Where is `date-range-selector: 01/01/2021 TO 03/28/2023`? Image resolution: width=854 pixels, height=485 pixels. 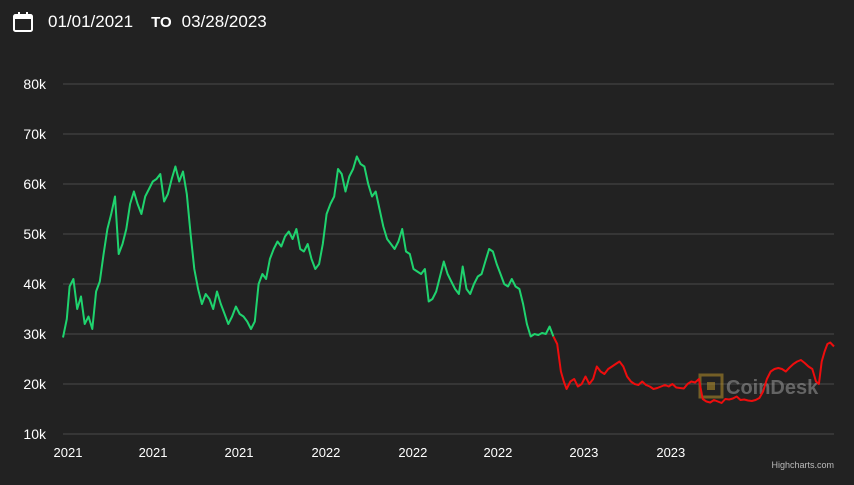 date-range-selector: 01/01/2021 TO 03/28/2023 is located at coordinates (139, 22).